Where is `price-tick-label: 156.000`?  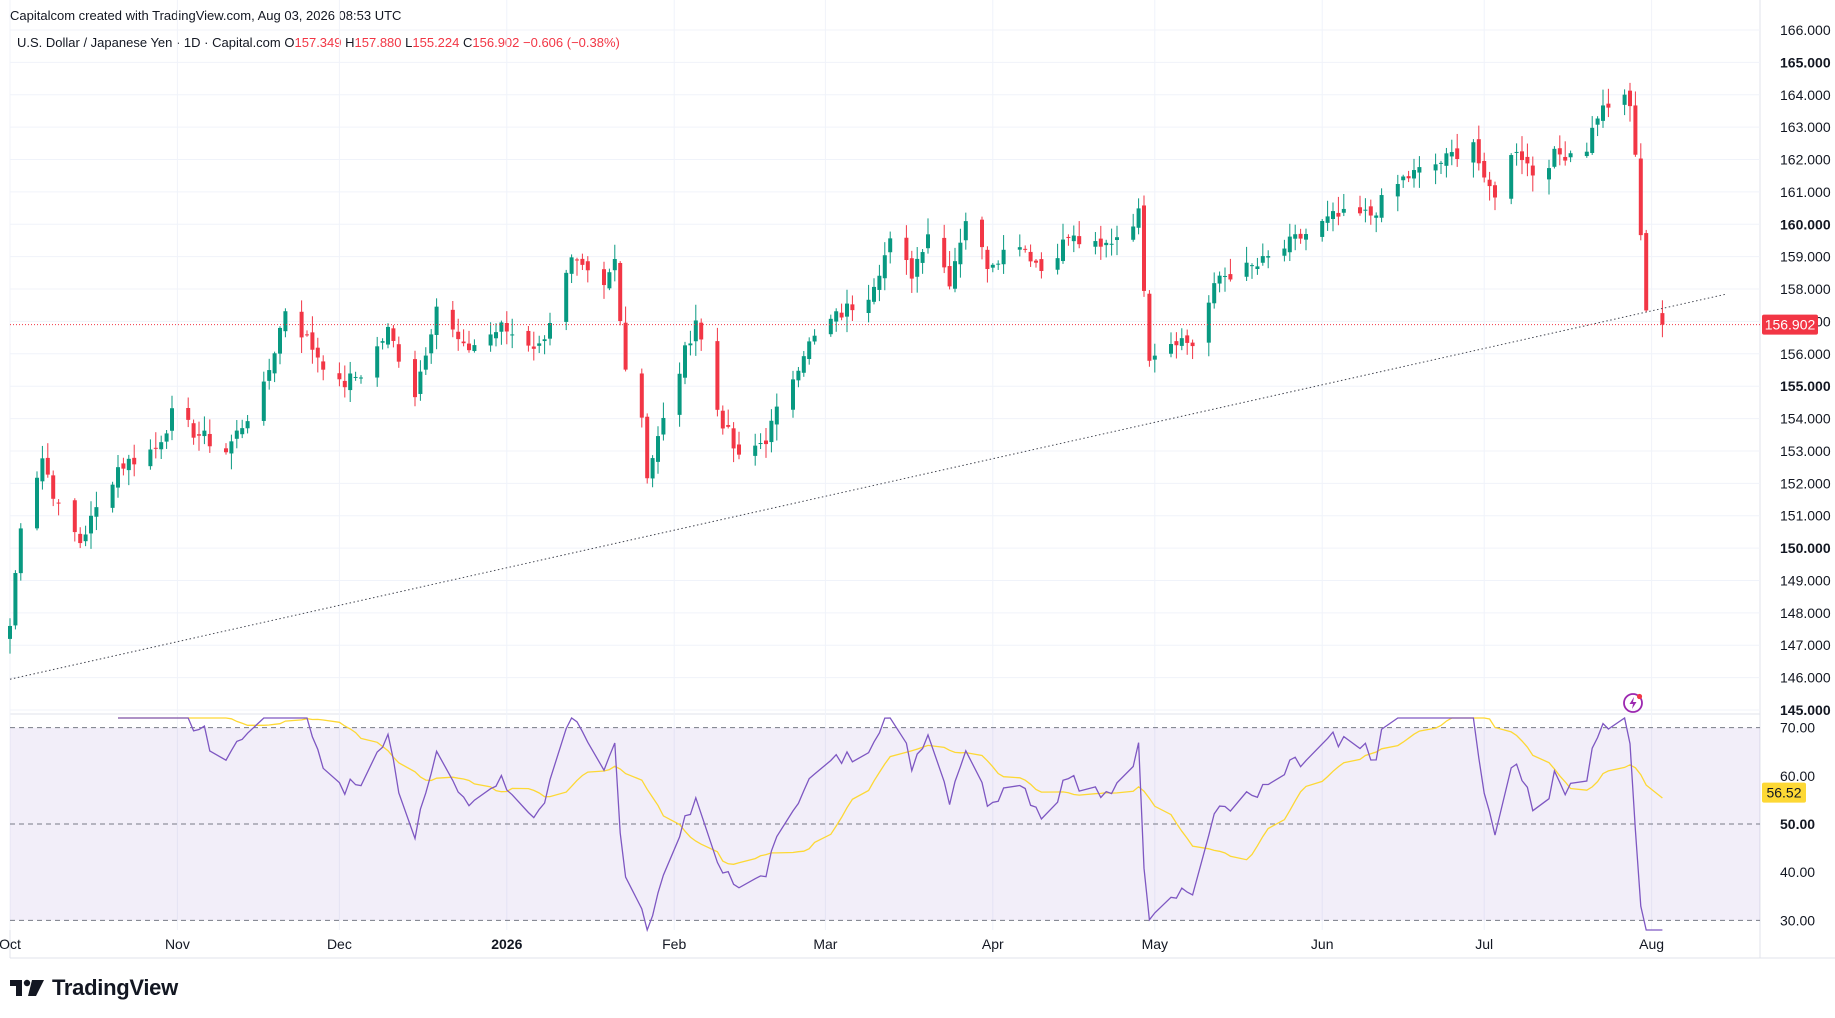 price-tick-label: 156.000 is located at coordinates (1805, 354).